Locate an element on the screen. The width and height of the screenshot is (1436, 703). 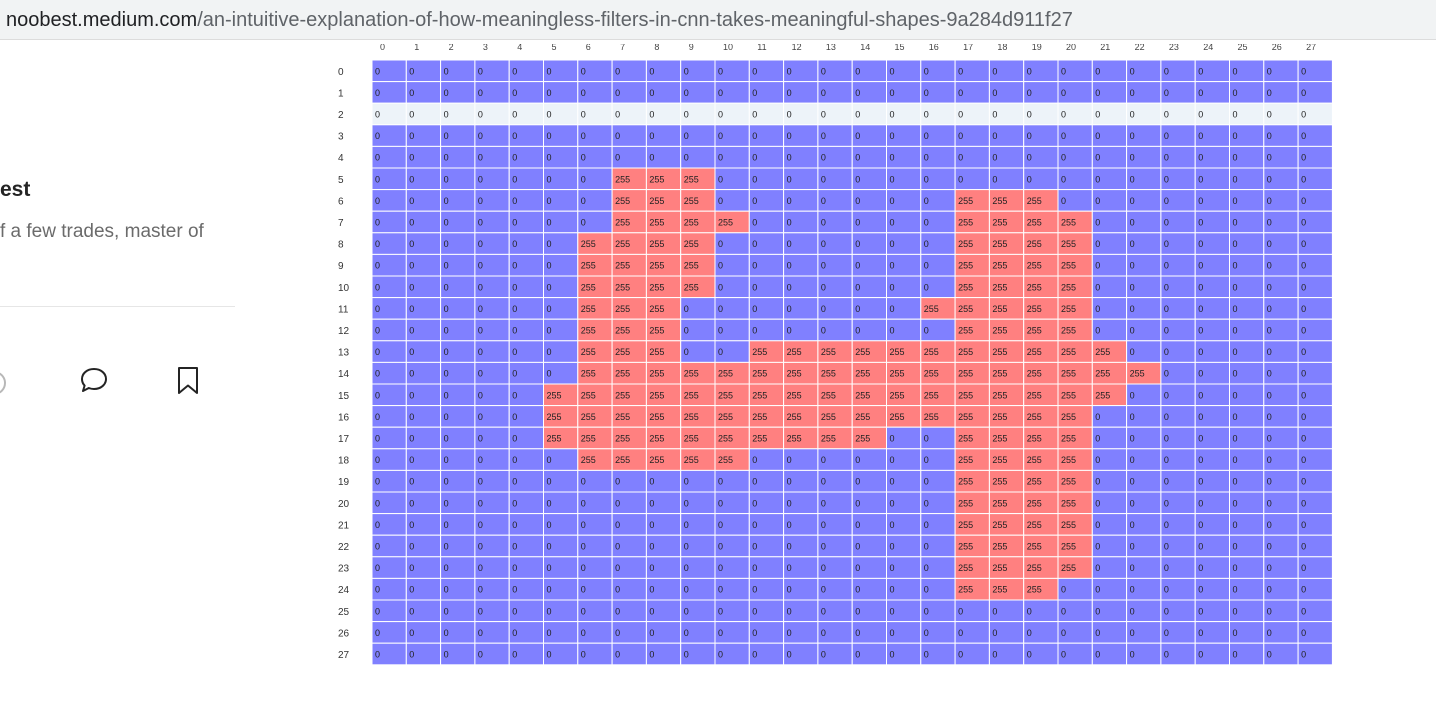
url-host: noobest.medium.com is located at coordinates (102, 20).